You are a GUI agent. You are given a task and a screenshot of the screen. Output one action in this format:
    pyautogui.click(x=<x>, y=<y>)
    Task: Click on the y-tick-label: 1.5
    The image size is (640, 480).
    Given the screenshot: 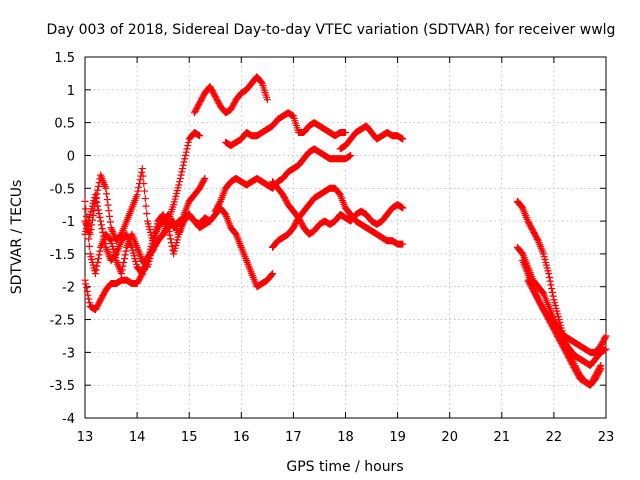 What is the action you would take?
    pyautogui.click(x=64, y=58)
    